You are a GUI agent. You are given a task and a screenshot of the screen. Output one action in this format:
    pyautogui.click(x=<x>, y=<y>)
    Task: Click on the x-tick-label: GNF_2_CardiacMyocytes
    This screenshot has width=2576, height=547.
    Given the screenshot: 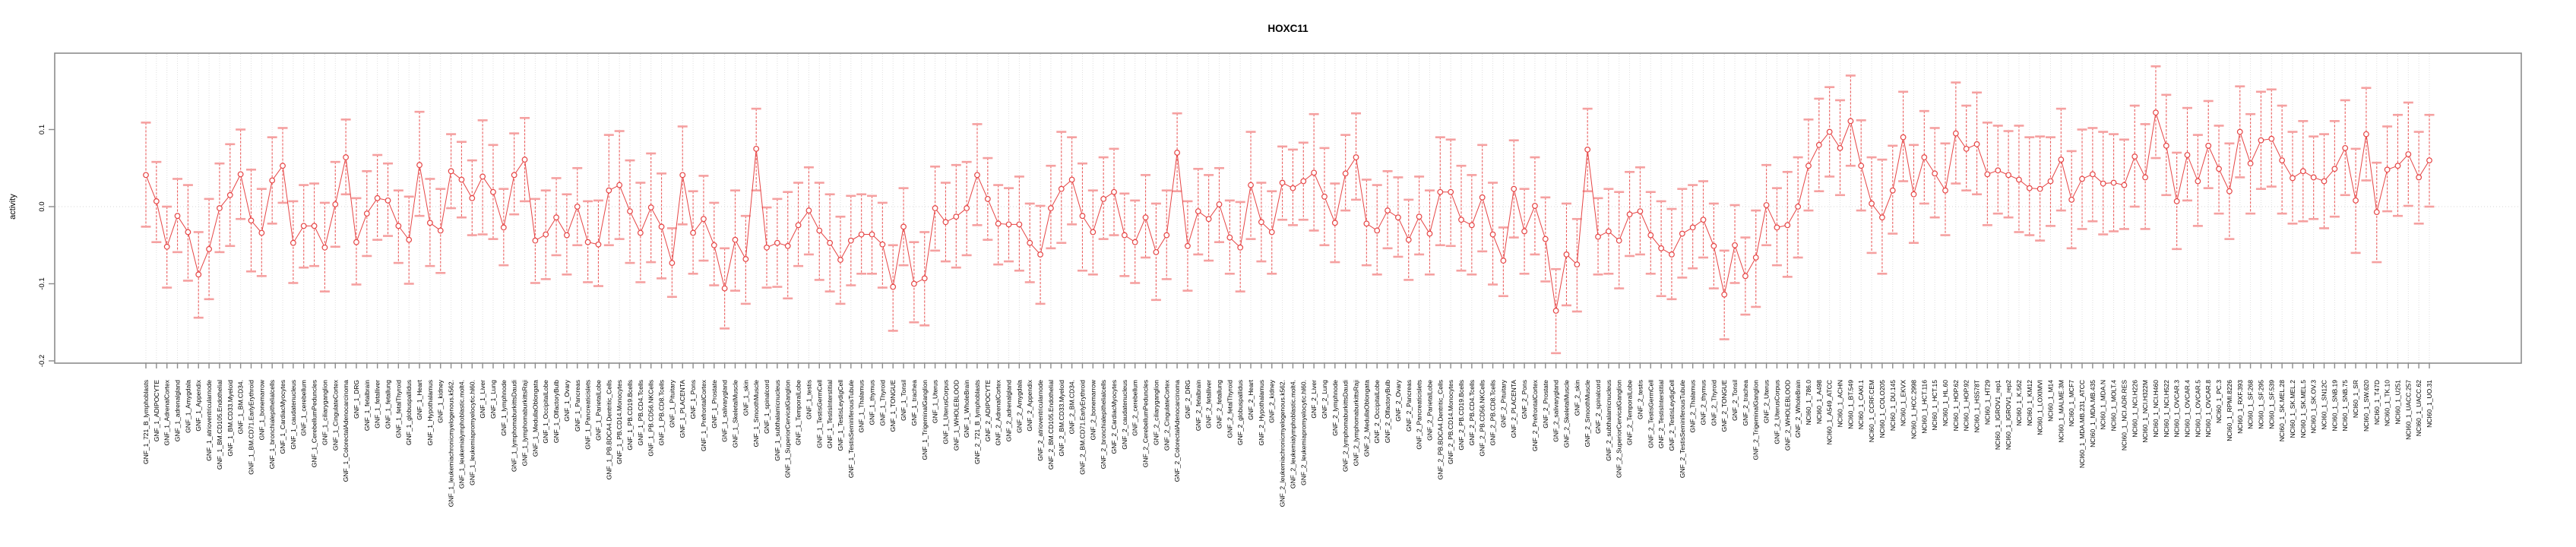 What is the action you would take?
    pyautogui.click(x=1114, y=417)
    